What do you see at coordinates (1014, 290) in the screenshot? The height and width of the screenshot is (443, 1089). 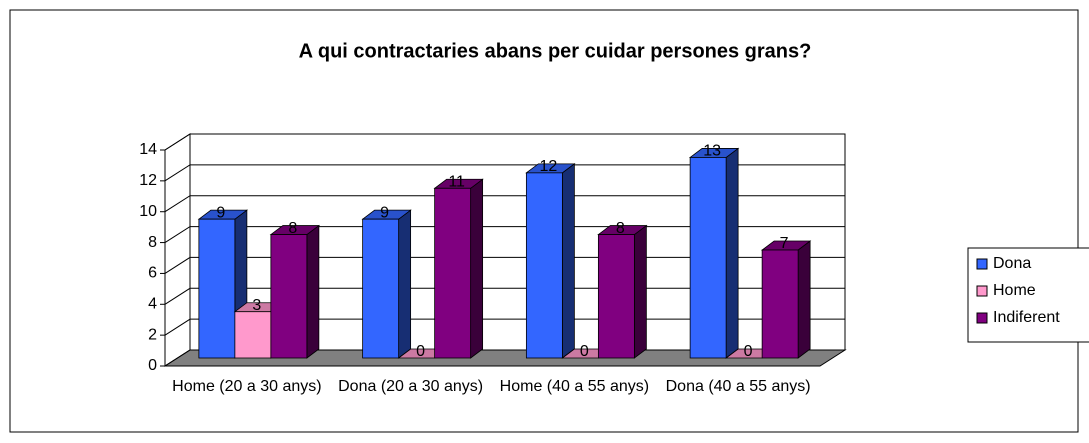 I see `legend-label: Home` at bounding box center [1014, 290].